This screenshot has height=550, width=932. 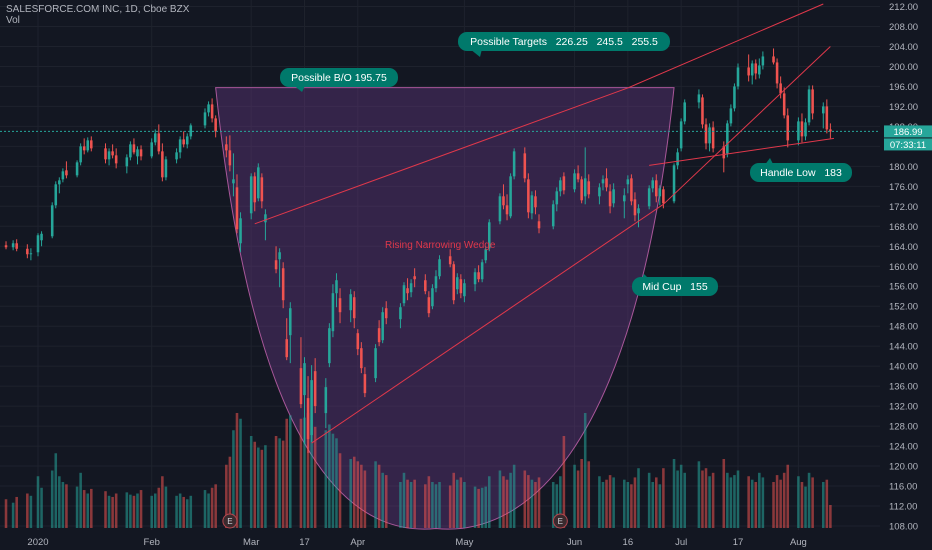 I want to click on callout-mid-cup: Mid Cup 155, so click(x=675, y=285).